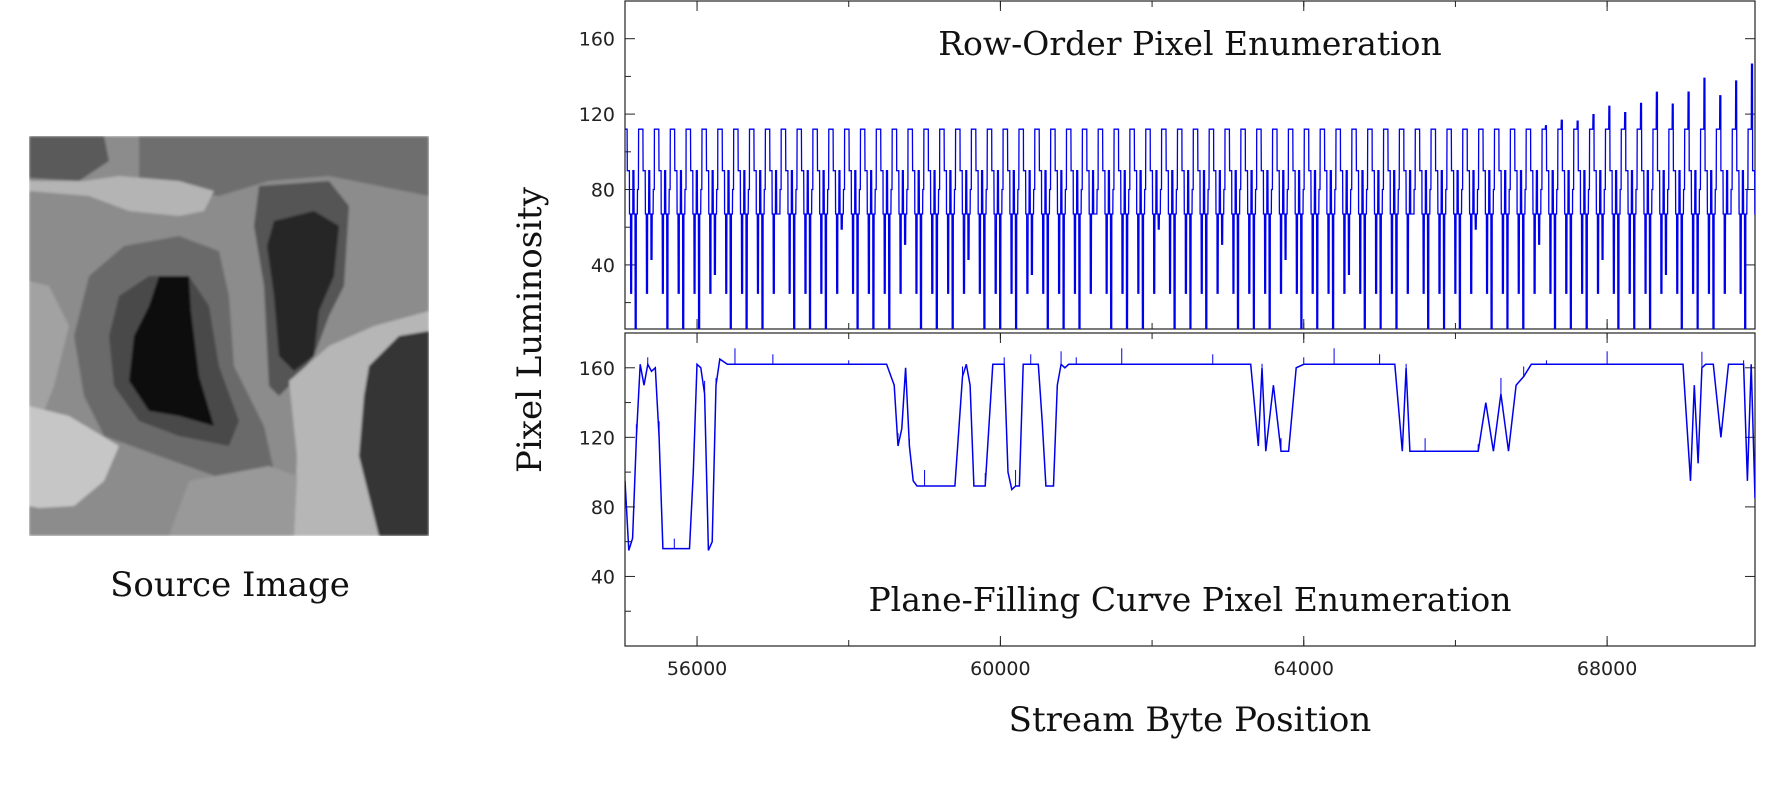  I want to click on x-tick-label: 68000, so click(1607, 669).